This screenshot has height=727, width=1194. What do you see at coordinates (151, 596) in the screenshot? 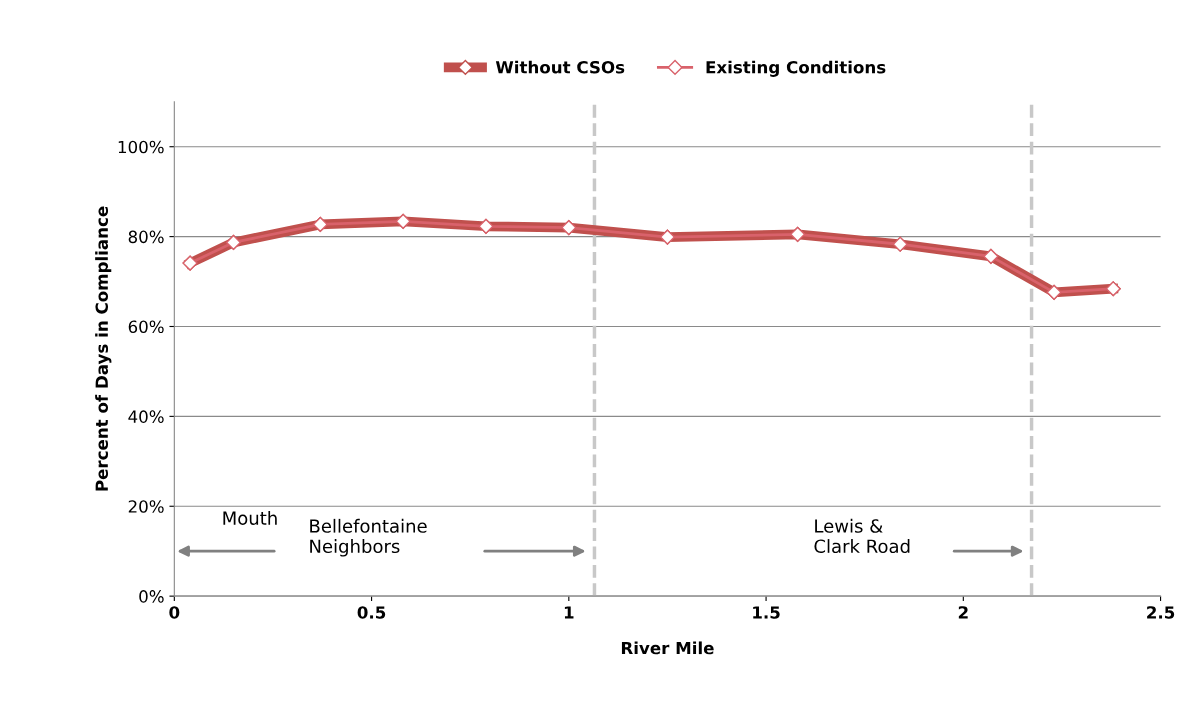
I see `y-tick-label: 0%` at bounding box center [151, 596].